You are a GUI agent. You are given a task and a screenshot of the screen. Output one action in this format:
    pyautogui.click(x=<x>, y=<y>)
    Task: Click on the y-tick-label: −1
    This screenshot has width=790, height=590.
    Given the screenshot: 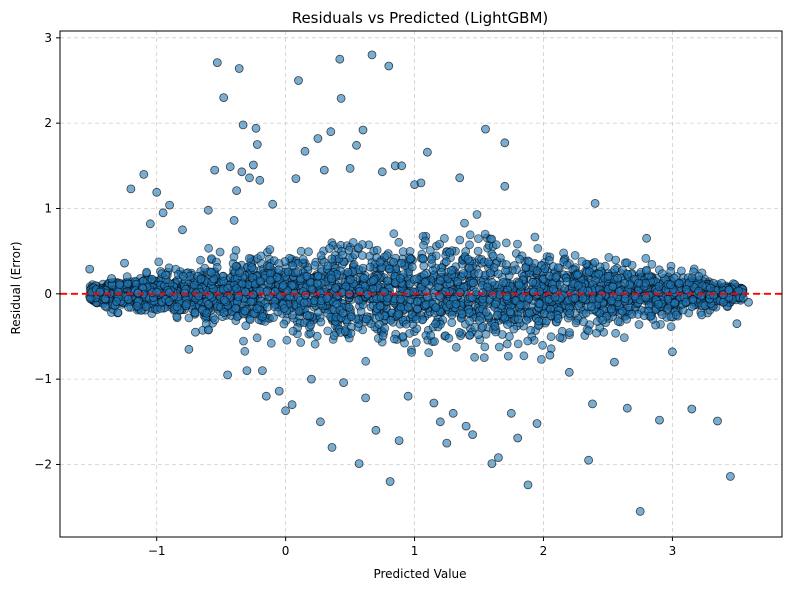 What is the action you would take?
    pyautogui.click(x=43, y=379)
    